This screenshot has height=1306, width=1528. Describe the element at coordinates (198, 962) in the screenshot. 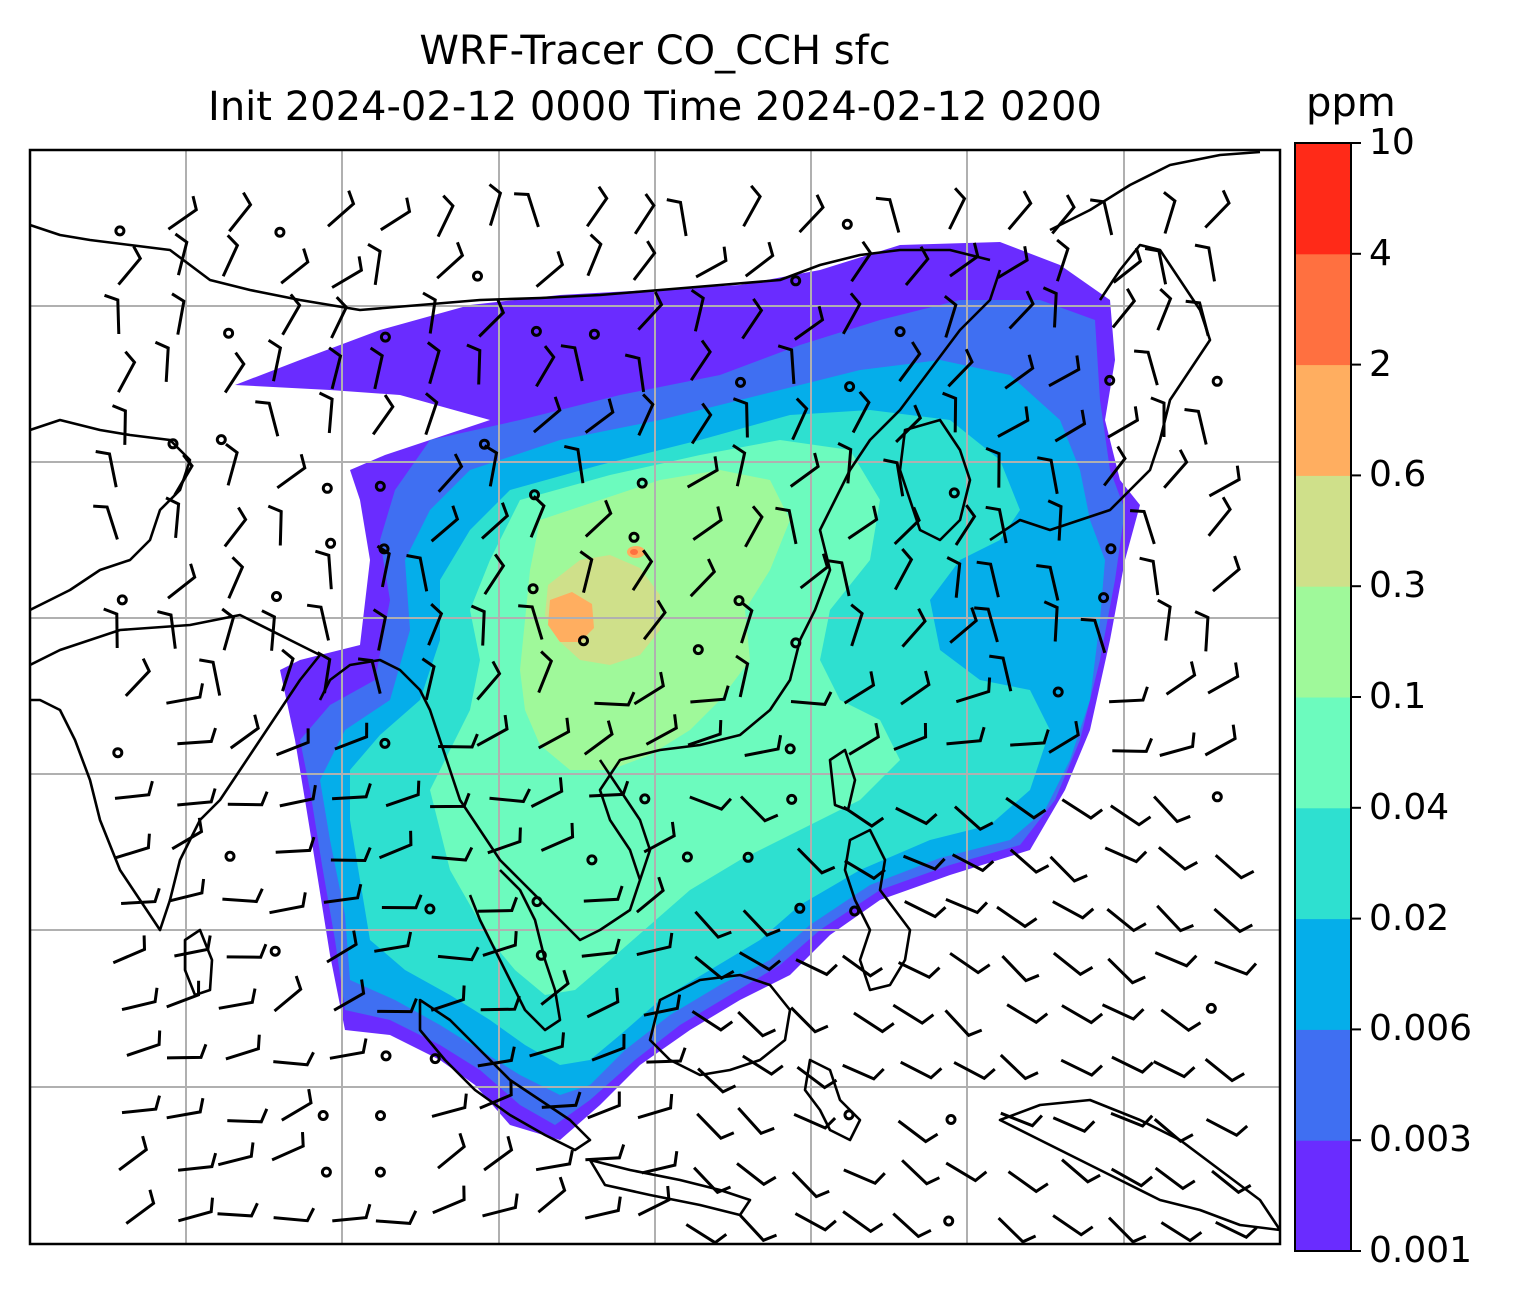

I see `coast-srilanka` at that location.